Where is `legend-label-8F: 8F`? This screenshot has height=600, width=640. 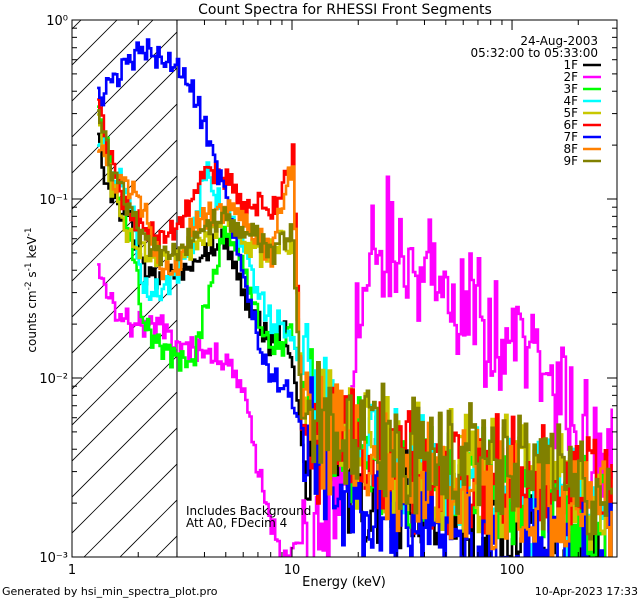
legend-label-8F: 8F is located at coordinates (570, 149).